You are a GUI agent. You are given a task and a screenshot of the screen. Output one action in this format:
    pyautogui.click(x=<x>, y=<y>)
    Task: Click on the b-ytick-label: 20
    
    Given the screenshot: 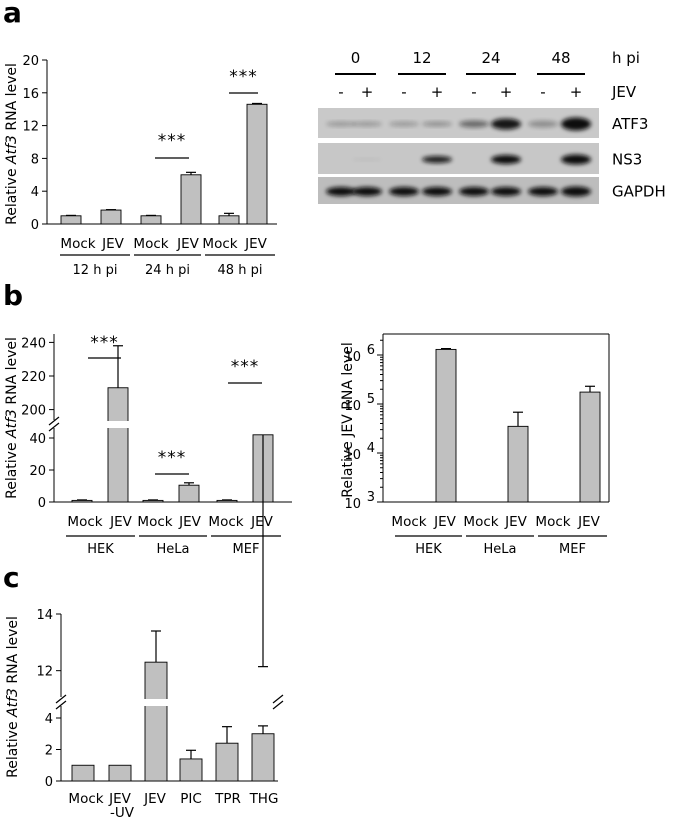 What is the action you would take?
    pyautogui.click(x=37, y=471)
    